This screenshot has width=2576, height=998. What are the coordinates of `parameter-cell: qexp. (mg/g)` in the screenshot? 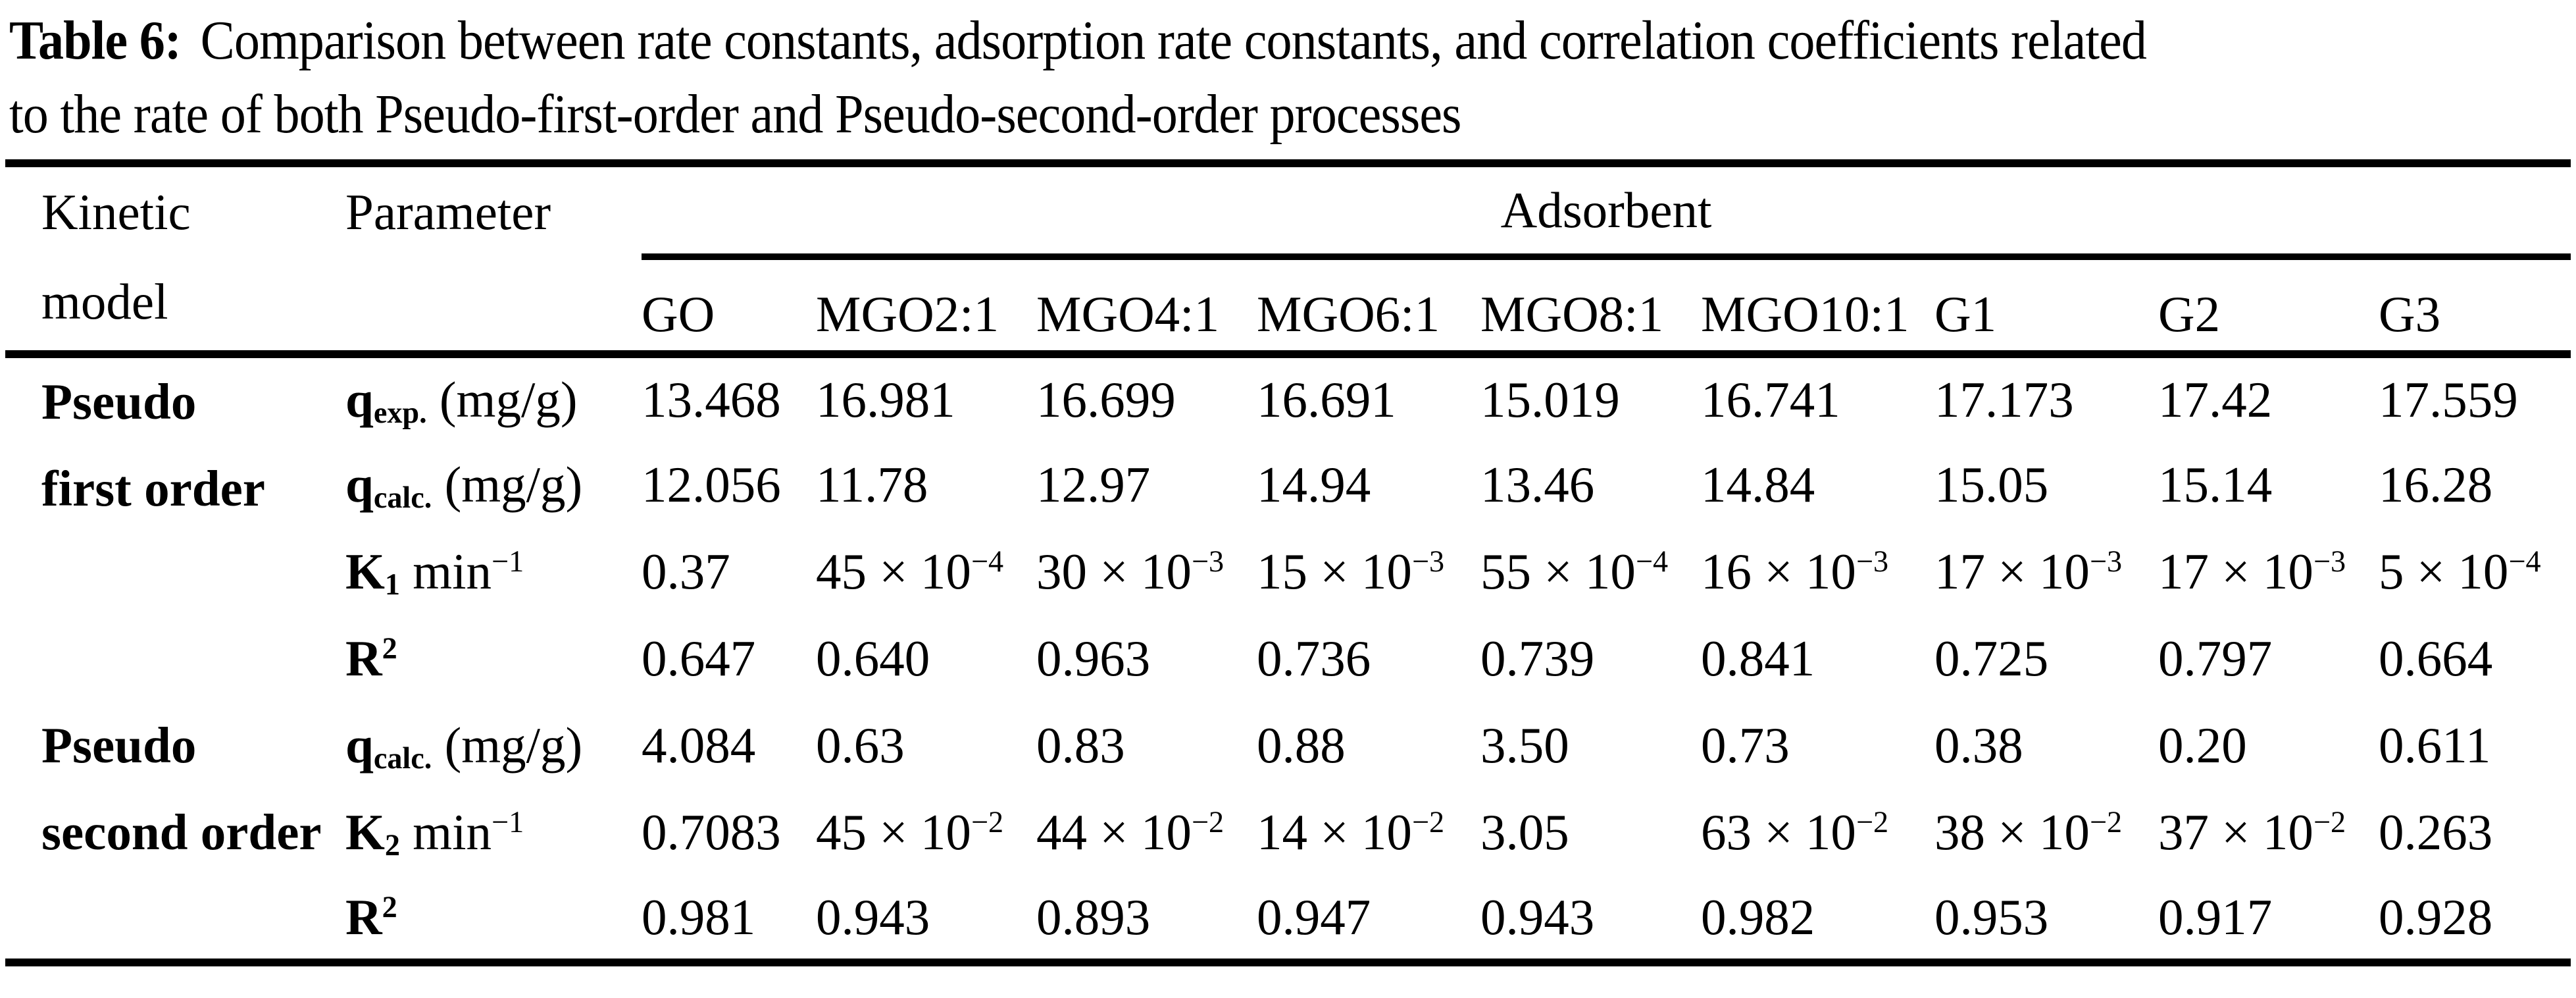 It's located at (461, 400).